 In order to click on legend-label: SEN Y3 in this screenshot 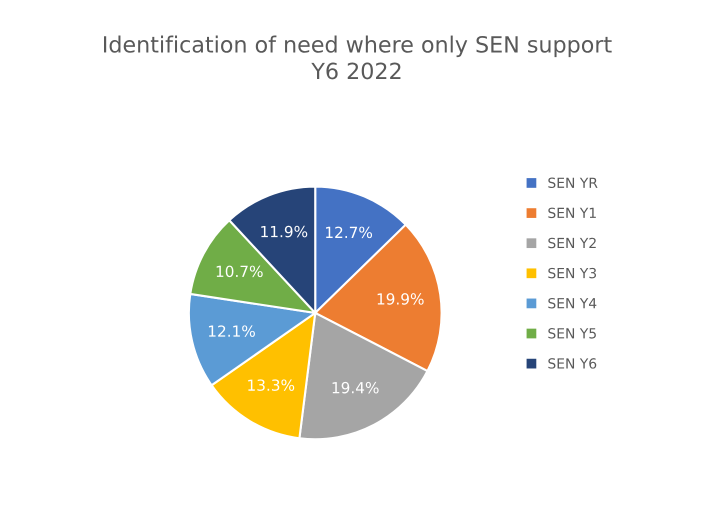, I will do `click(572, 273)`.